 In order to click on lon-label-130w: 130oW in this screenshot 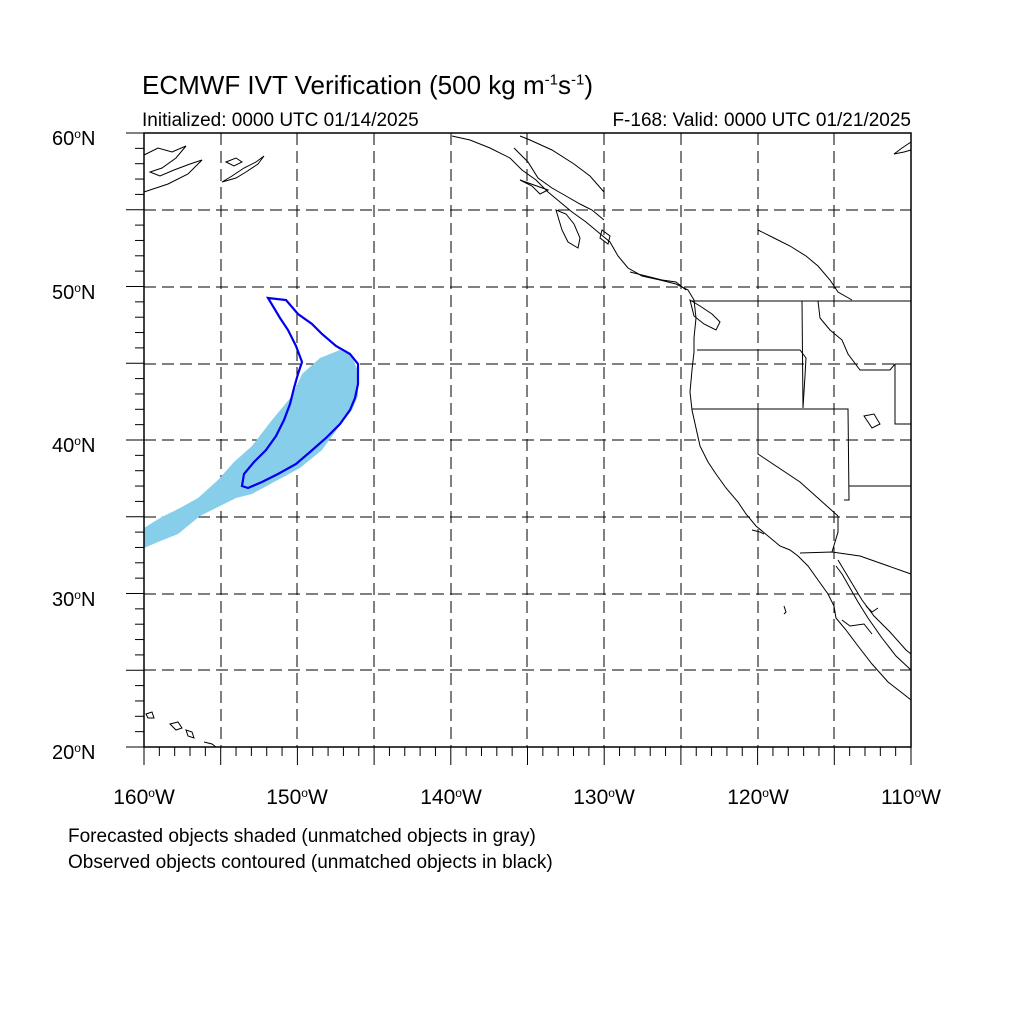, I will do `click(604, 797)`.